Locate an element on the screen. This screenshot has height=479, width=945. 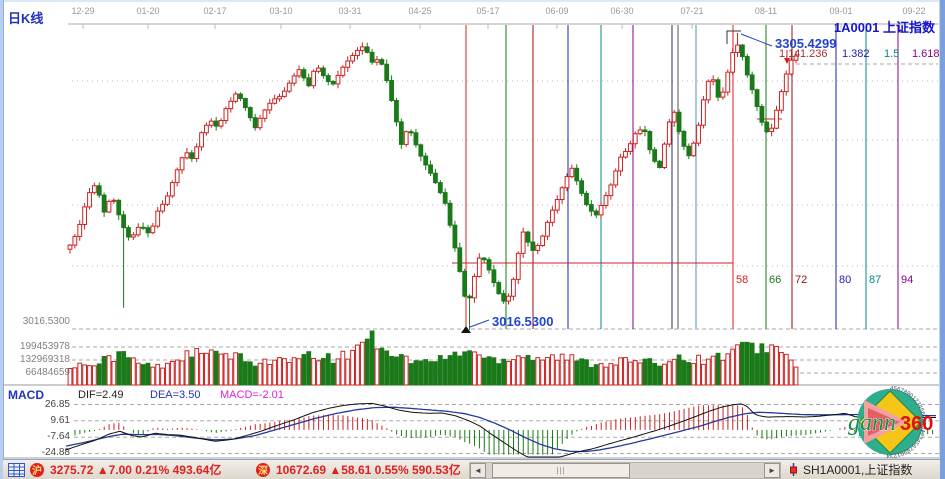
macd-hist-readout: MACD=-2.01 is located at coordinates (252, 395).